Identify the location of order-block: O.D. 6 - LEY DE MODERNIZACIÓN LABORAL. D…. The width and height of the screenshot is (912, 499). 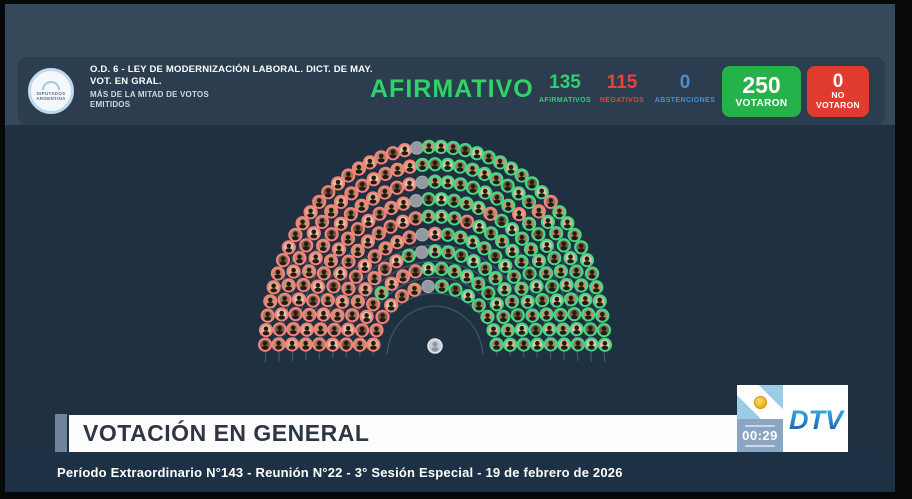
(232, 87).